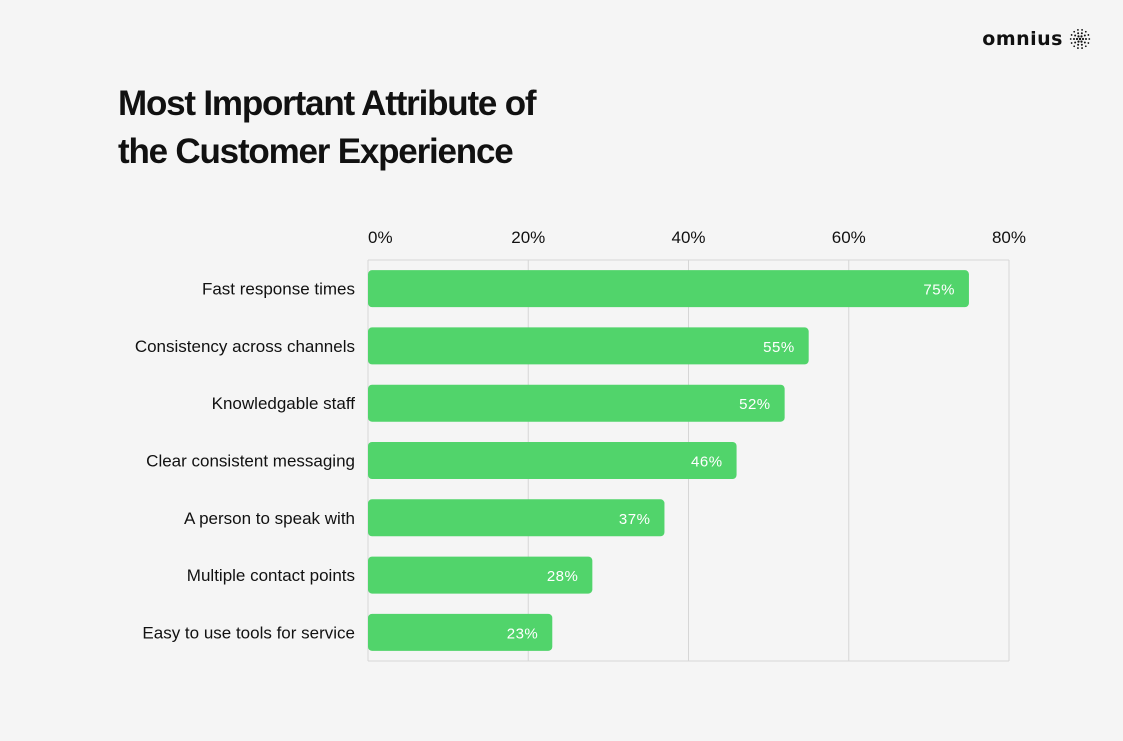 The width and height of the screenshot is (1123, 741). Describe the element at coordinates (563, 576) in the screenshot. I see `value-label-5: 28%` at that location.